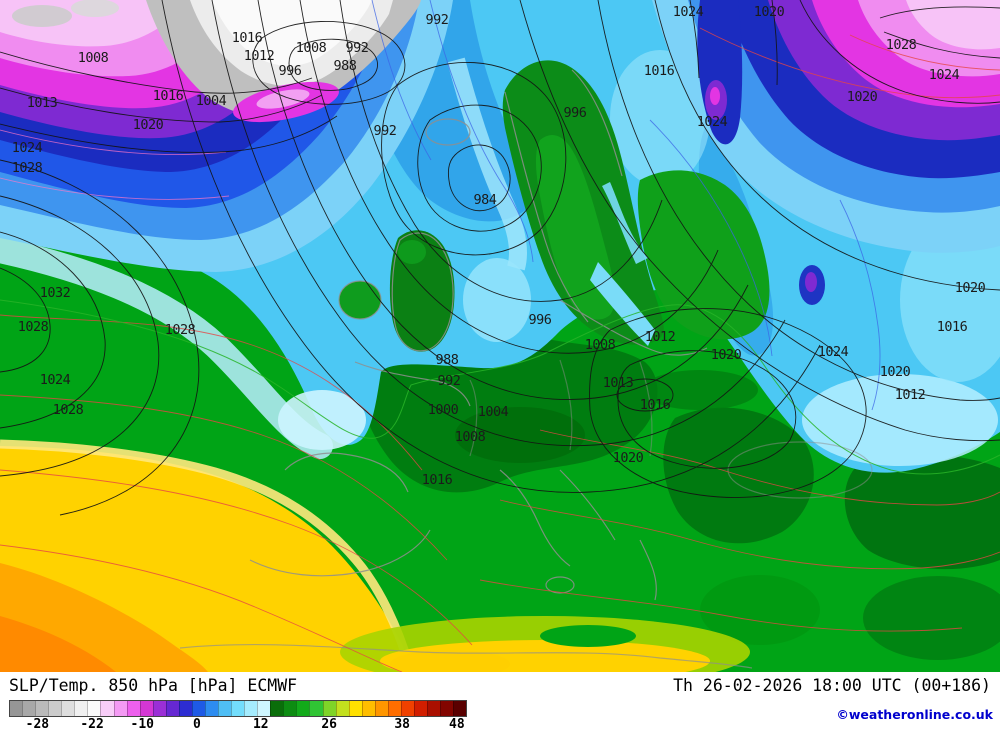  Describe the element at coordinates (197, 724) in the screenshot. I see `legend-tick-label: 0` at that location.